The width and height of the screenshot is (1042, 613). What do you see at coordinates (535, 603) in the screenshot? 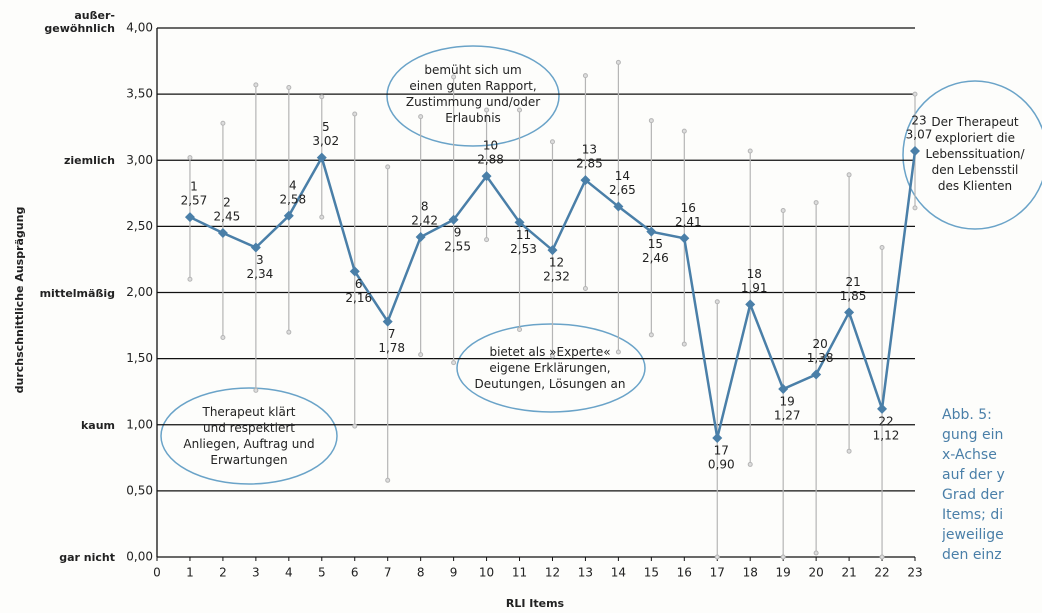
I see `x-axis-label: RLI Items` at bounding box center [535, 603].